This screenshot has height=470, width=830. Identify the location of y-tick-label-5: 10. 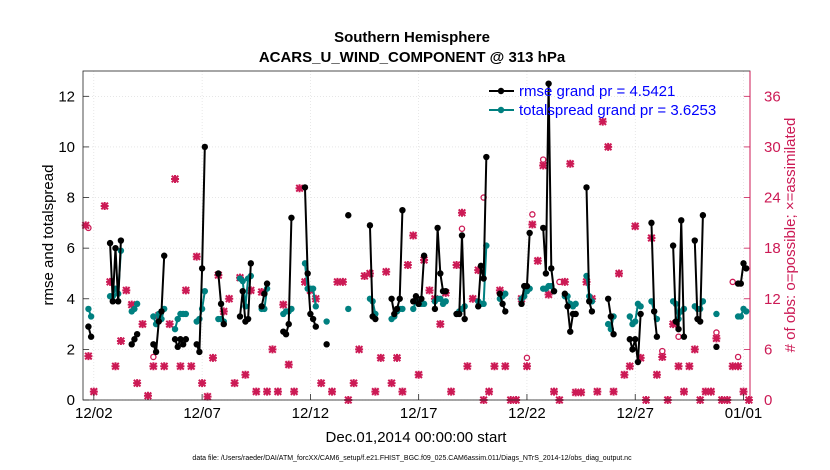
(66, 147).